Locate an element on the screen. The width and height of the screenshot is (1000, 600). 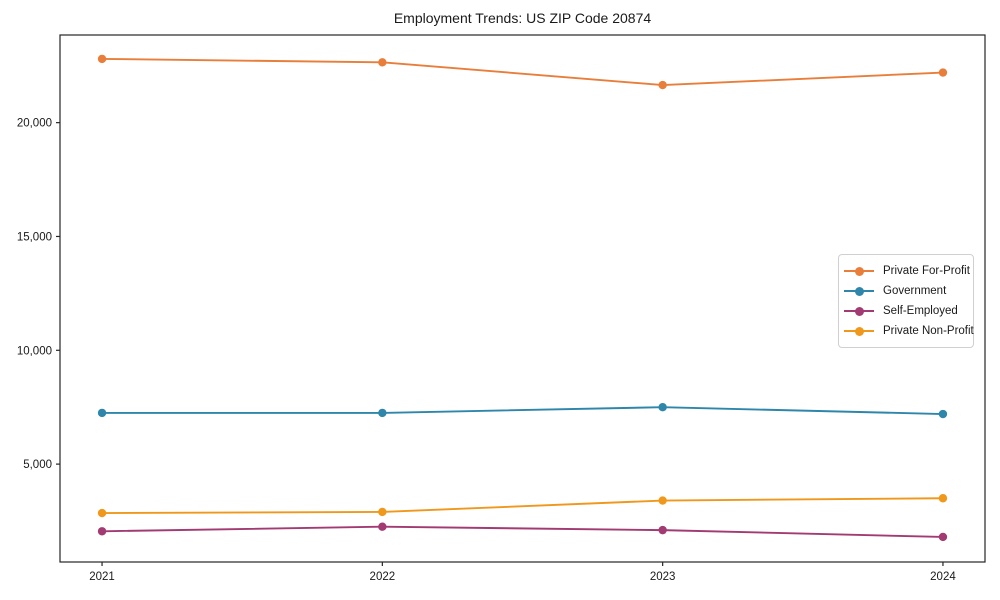
y-tick-label: 10,000 is located at coordinates (34, 351).